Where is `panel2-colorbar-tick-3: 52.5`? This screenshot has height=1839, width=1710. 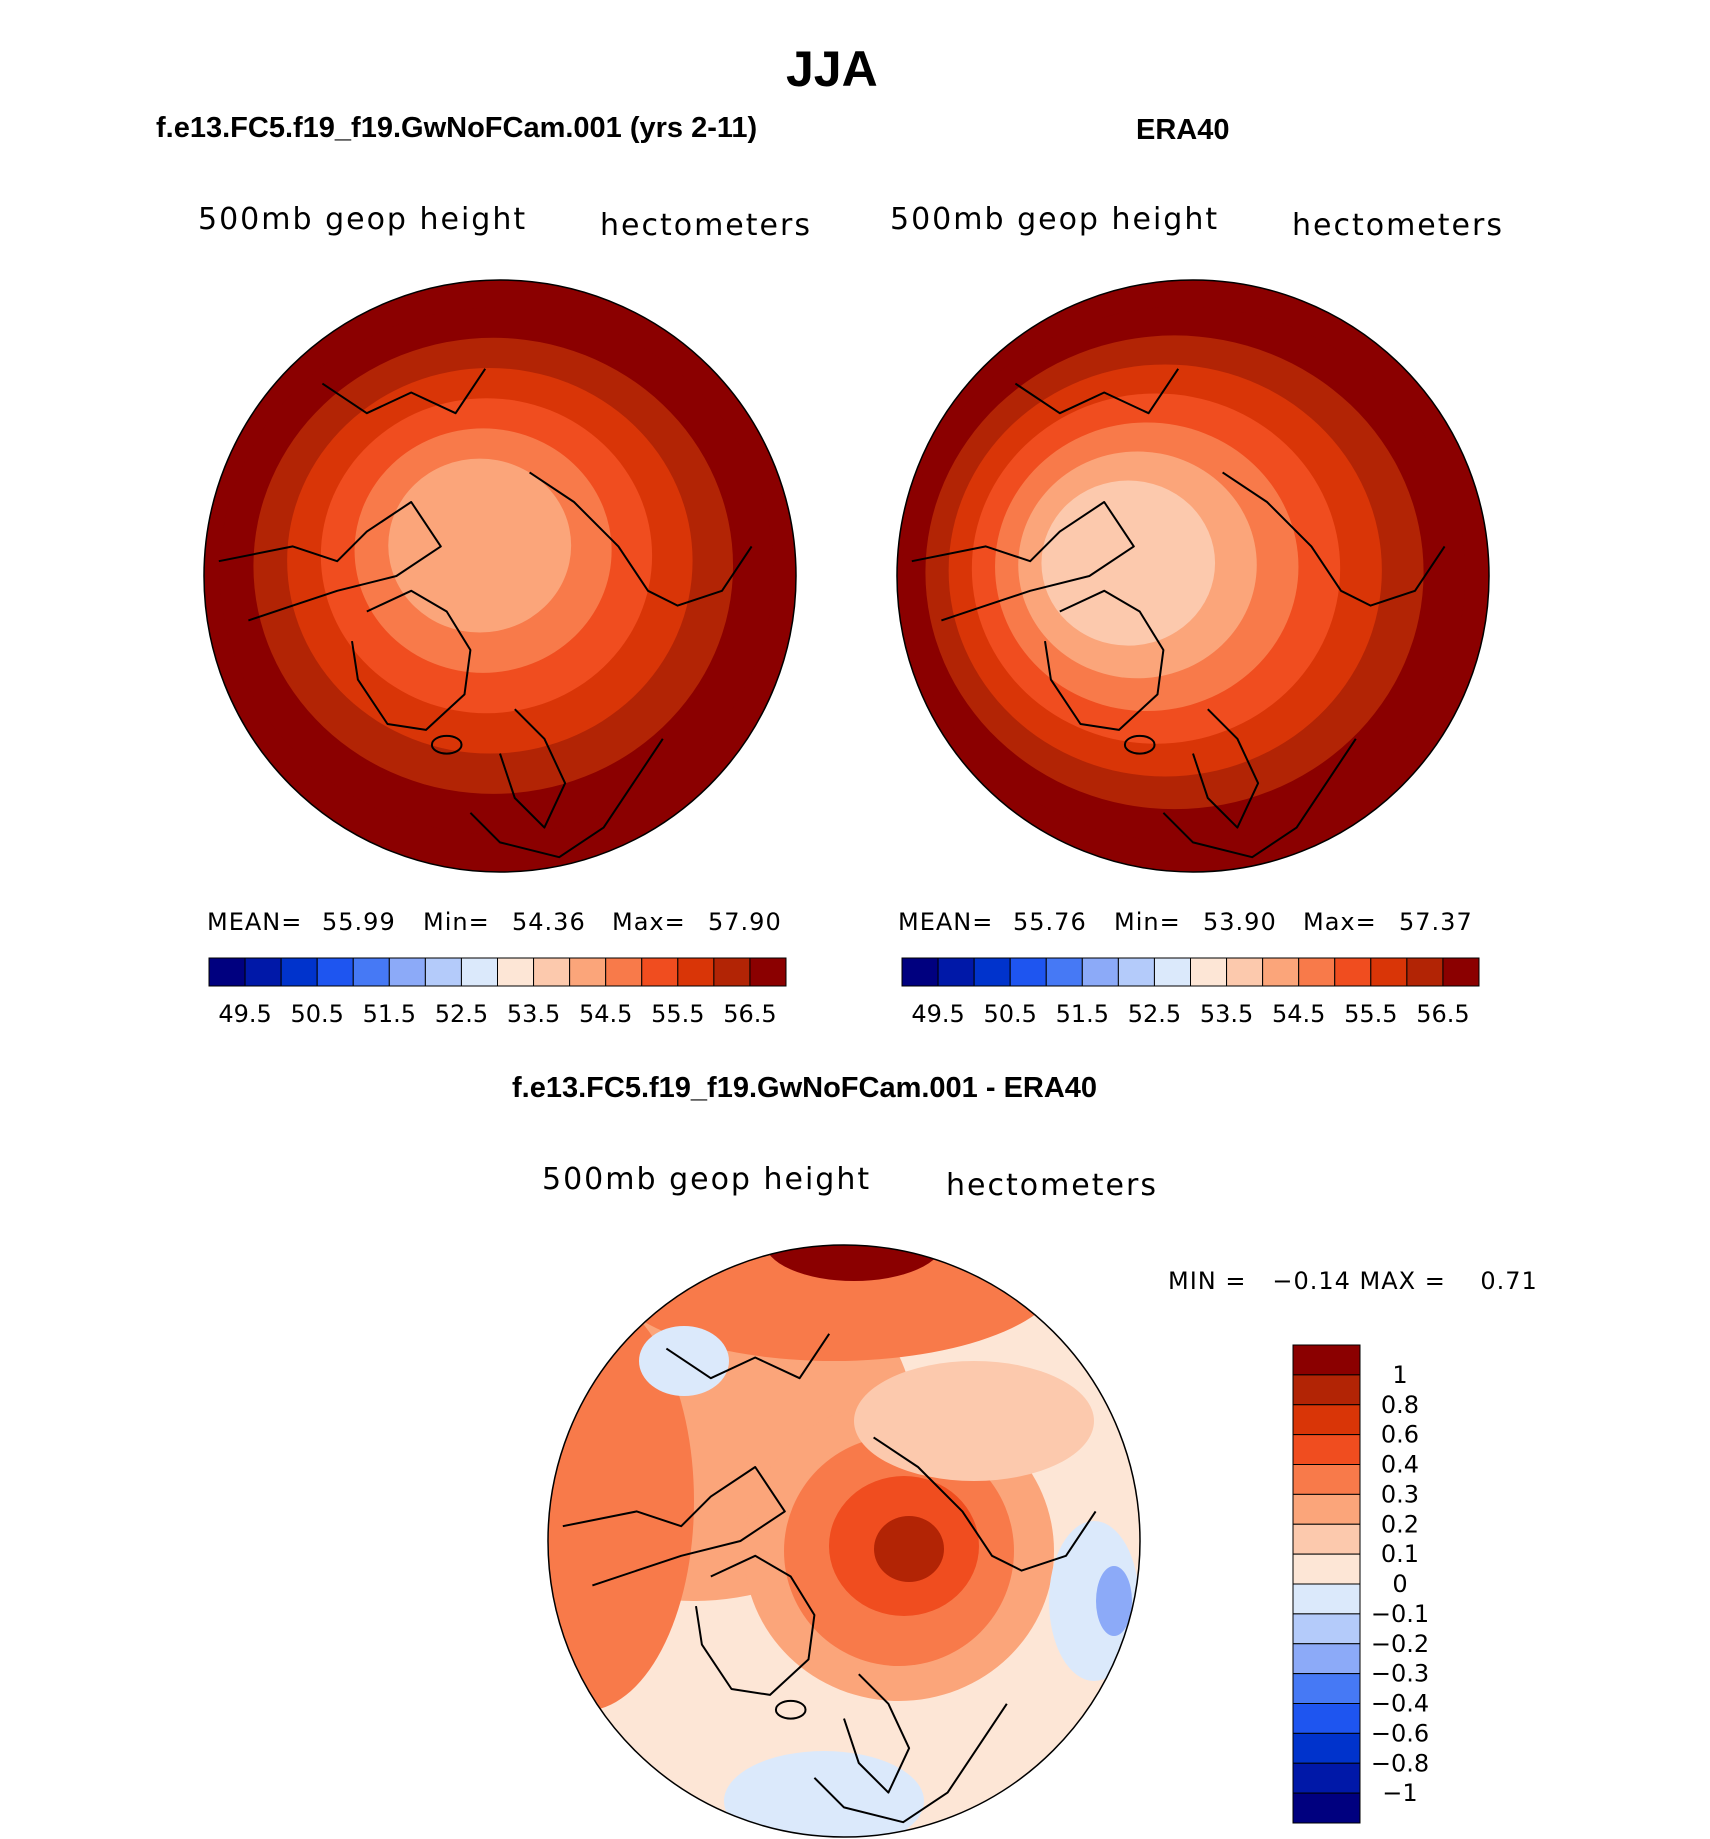
panel2-colorbar-tick-3: 52.5 is located at coordinates (1154, 1014).